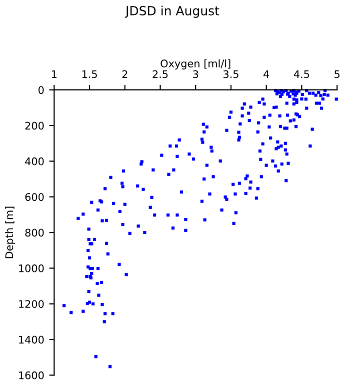  Describe the element at coordinates (267, 74) in the screenshot. I see `x-tick-label: 4` at that location.